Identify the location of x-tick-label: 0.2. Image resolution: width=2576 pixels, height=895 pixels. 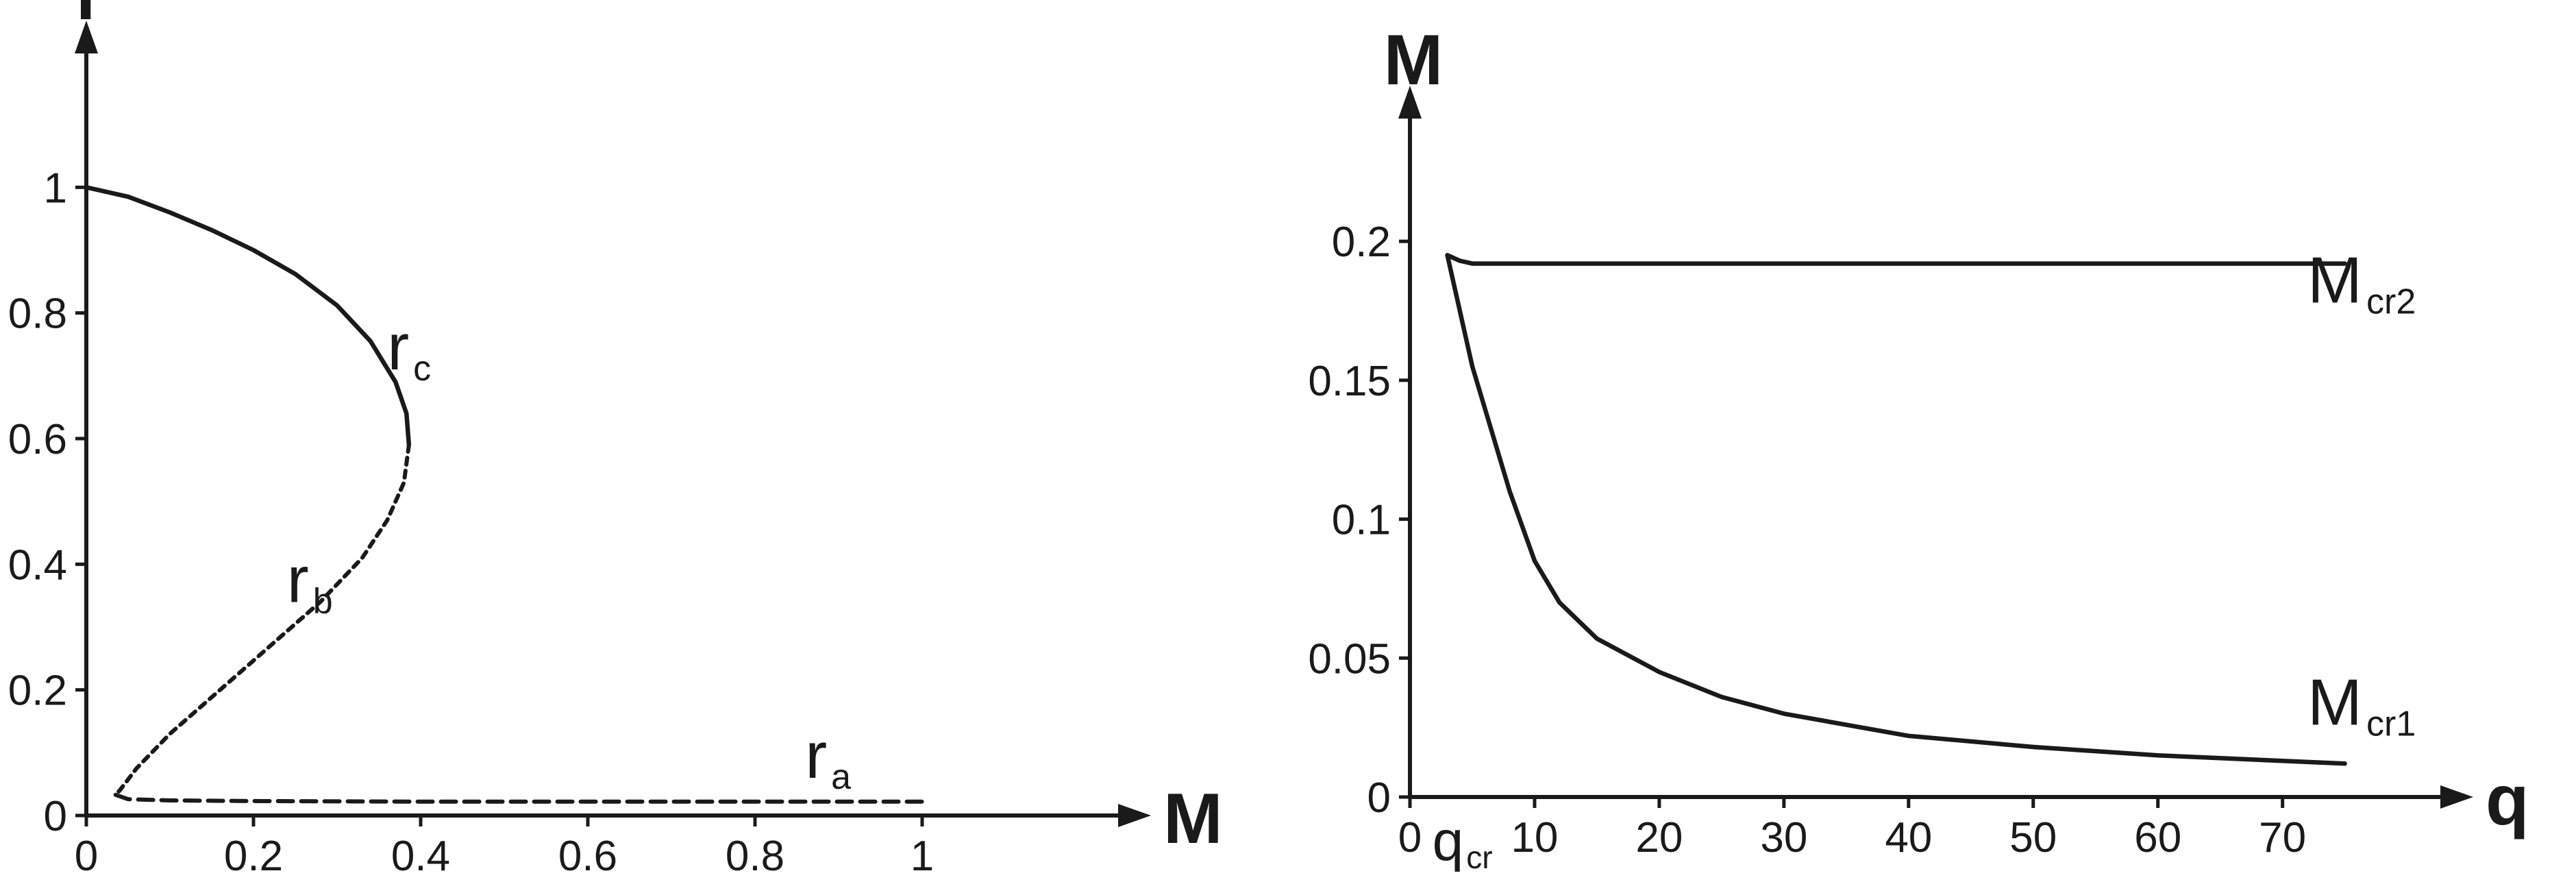
(253, 856).